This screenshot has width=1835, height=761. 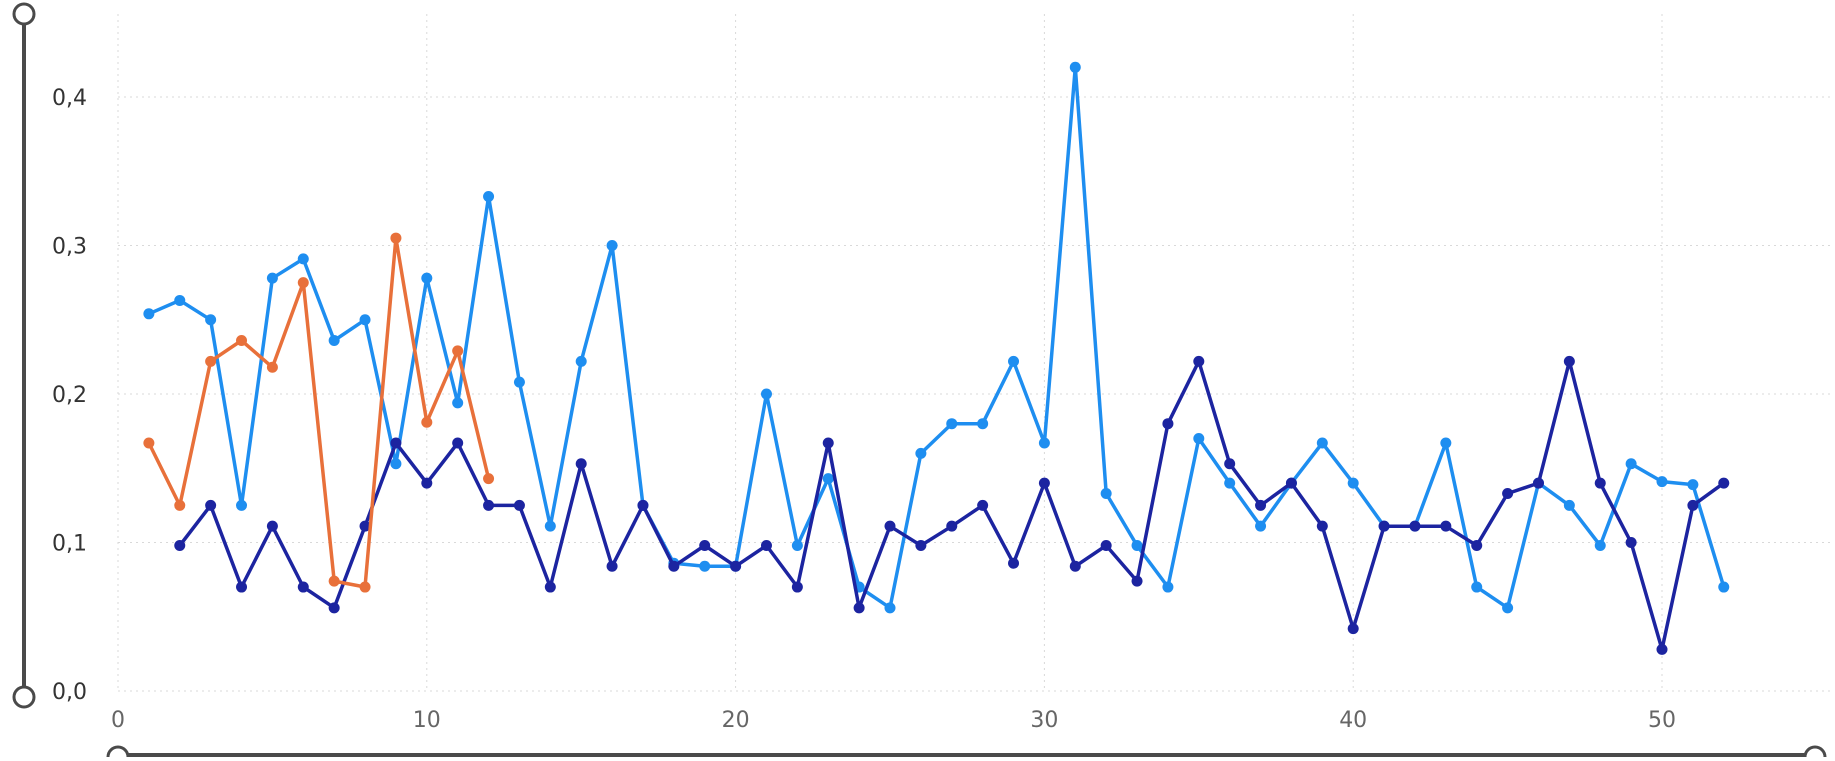 What do you see at coordinates (24, 14) in the screenshot?
I see `y-range-handle-top` at bounding box center [24, 14].